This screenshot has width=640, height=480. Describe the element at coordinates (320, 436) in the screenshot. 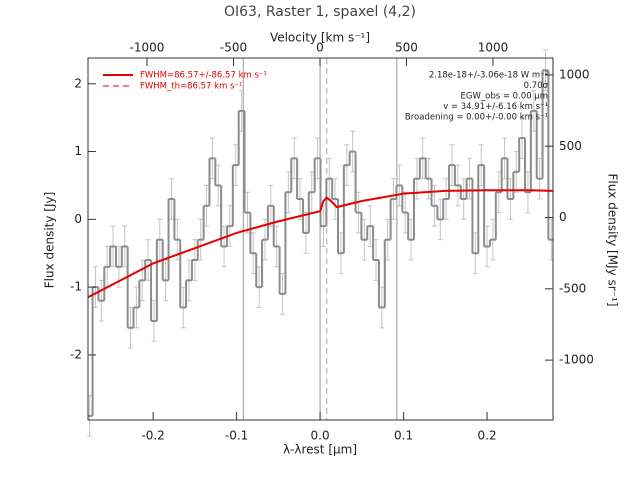

I see `x-tick-label: 0.0` at that location.